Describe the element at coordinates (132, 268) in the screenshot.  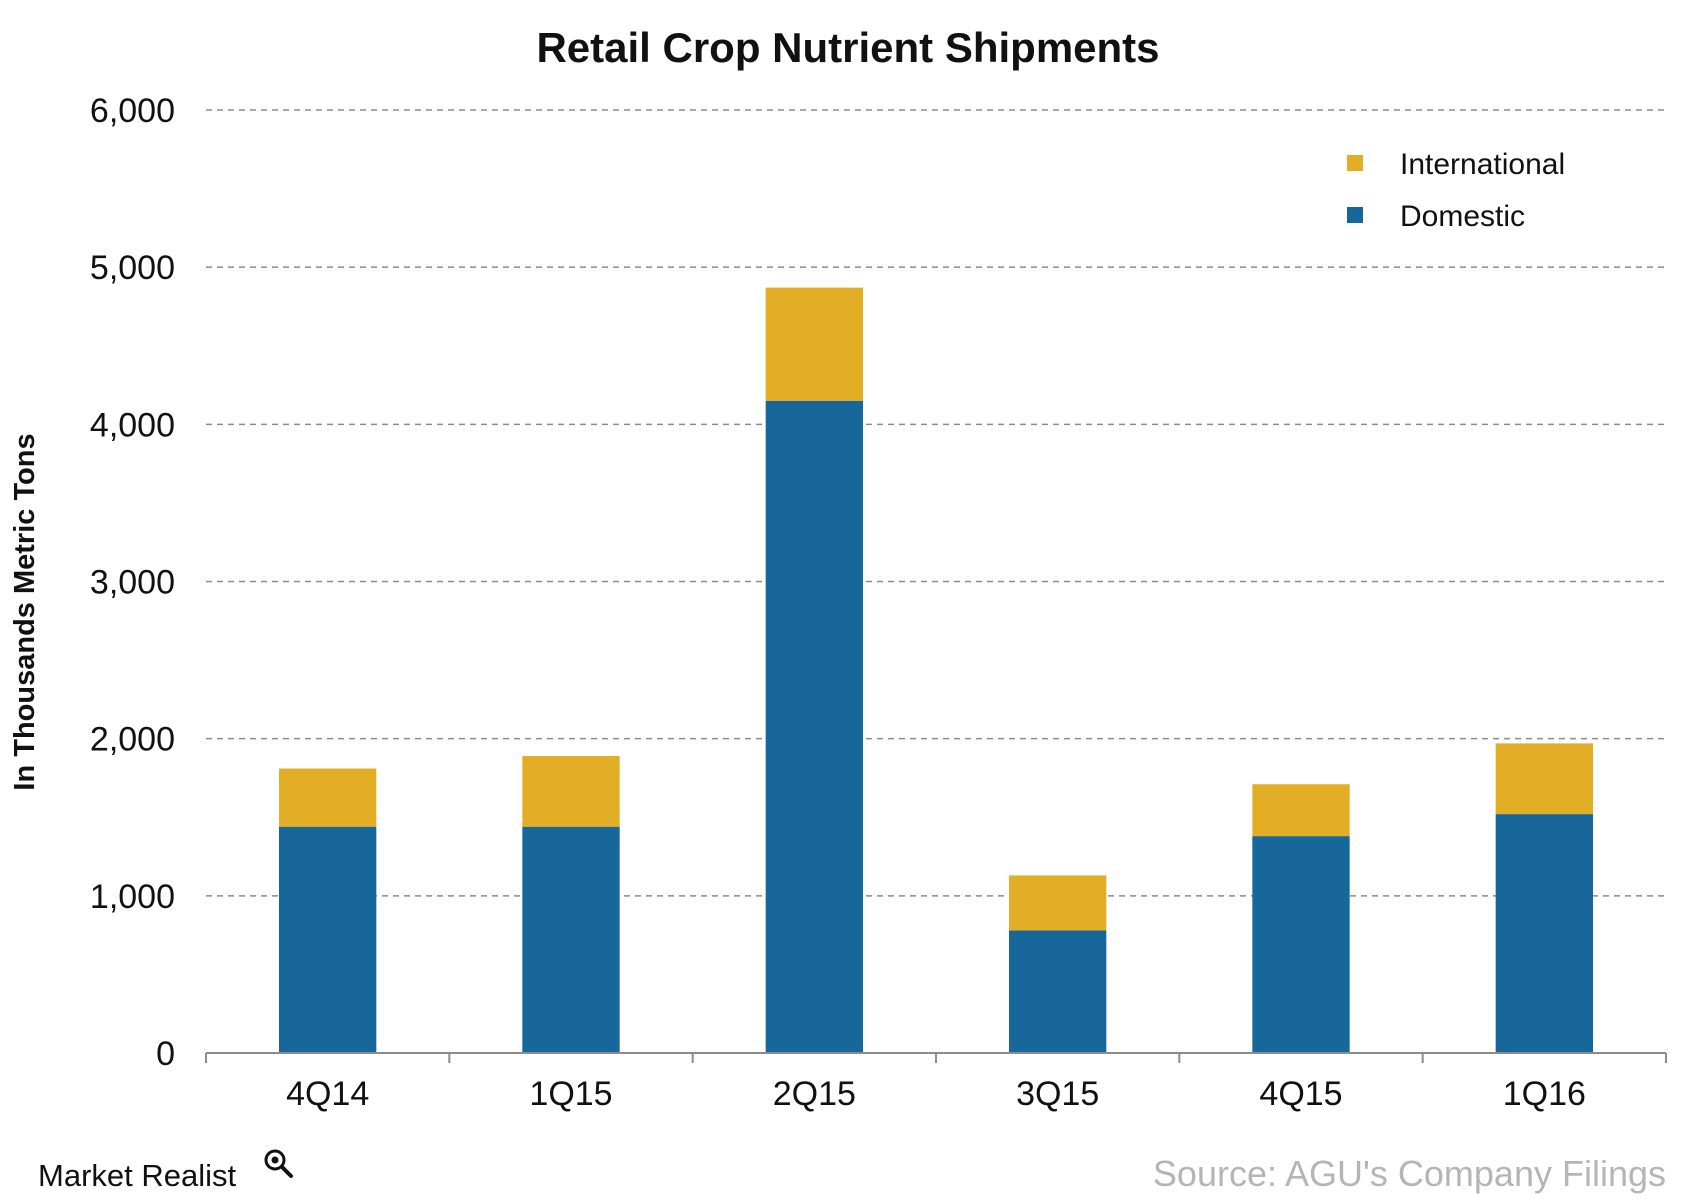
I see `y-tick-label: 5,000` at that location.